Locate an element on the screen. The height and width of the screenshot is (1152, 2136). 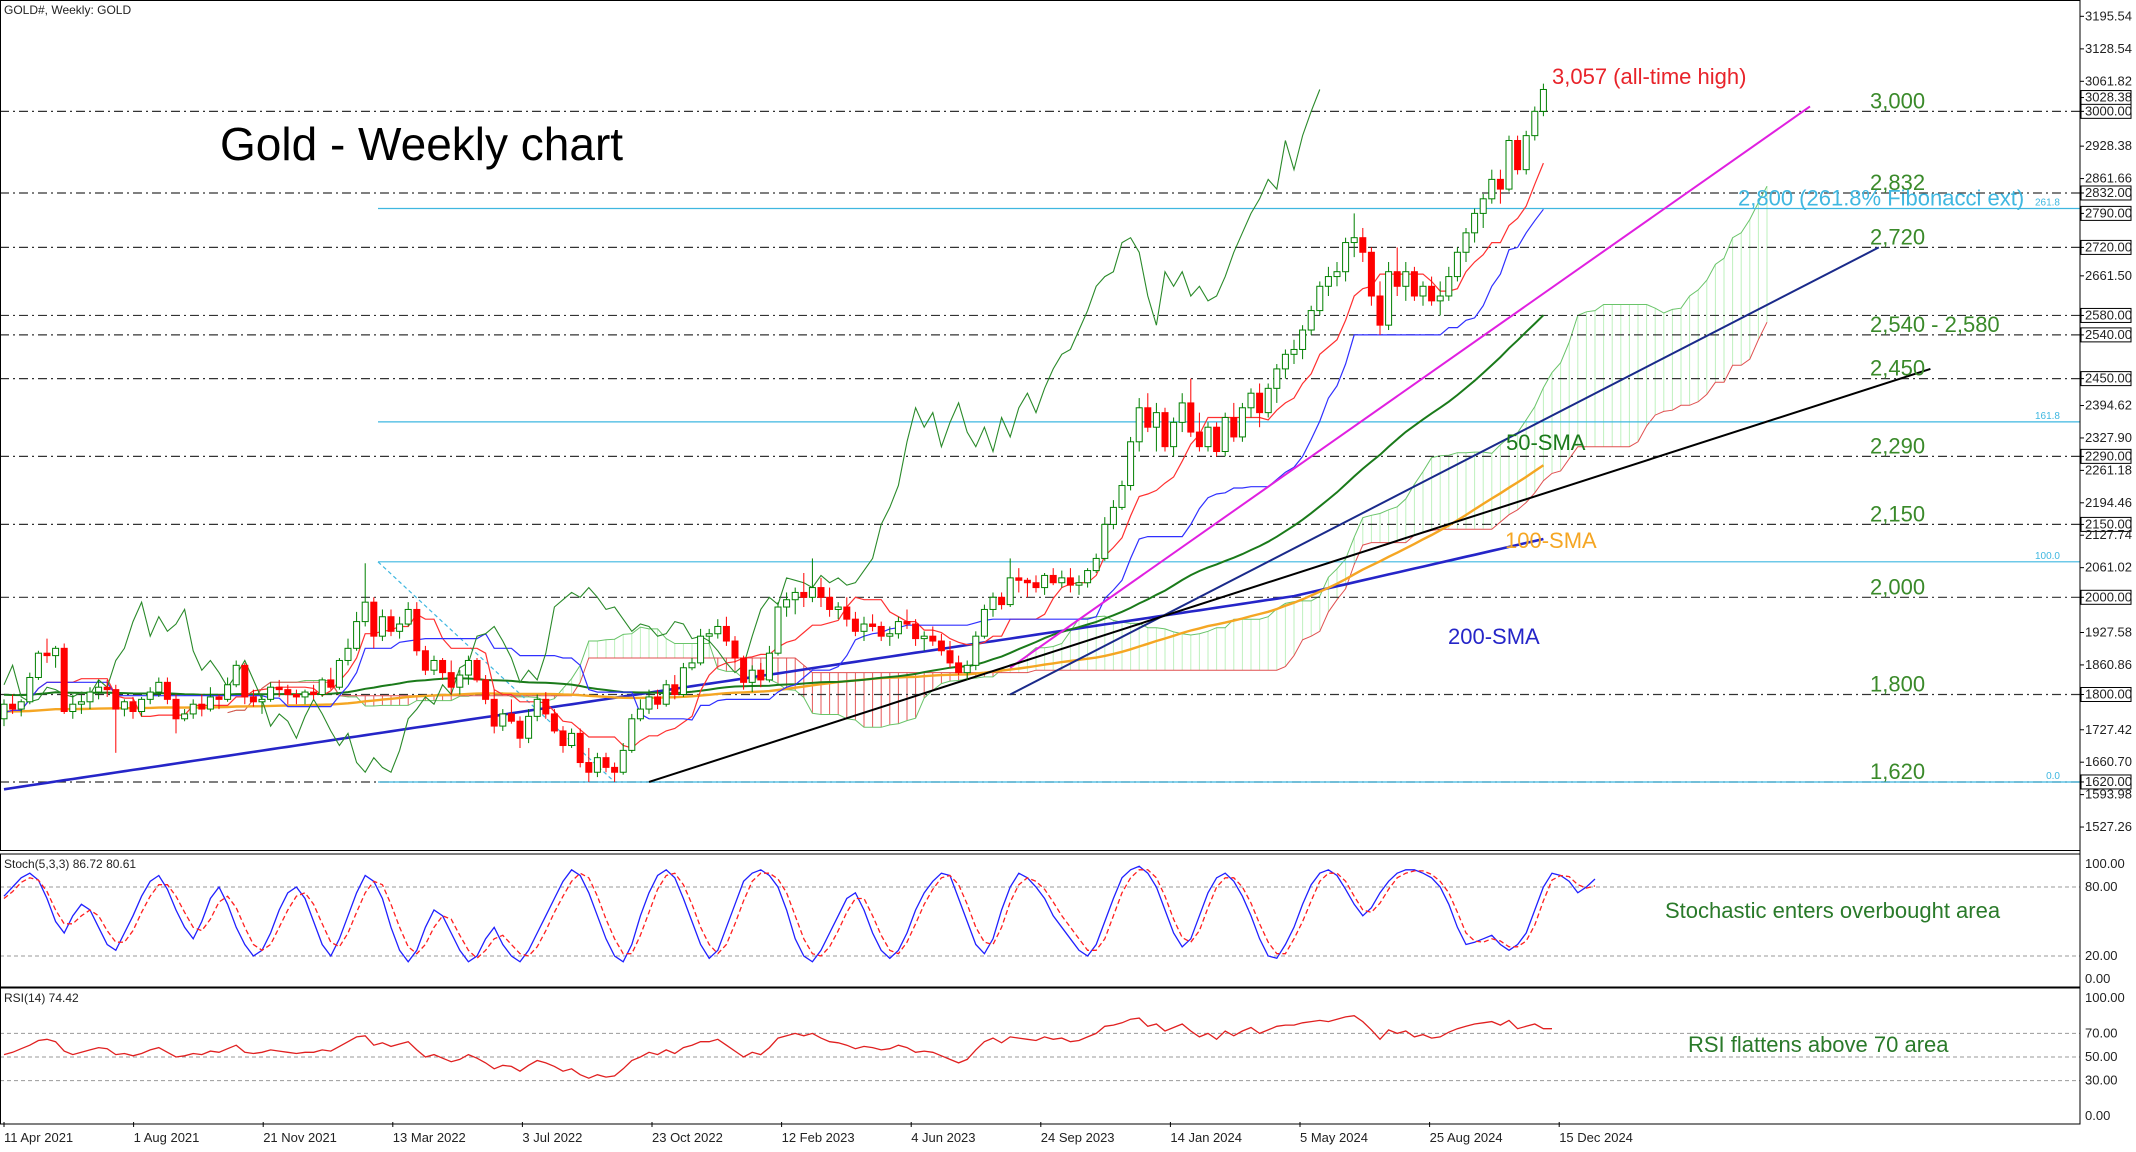
rsi-panel-frame is located at coordinates (1040, 1056).